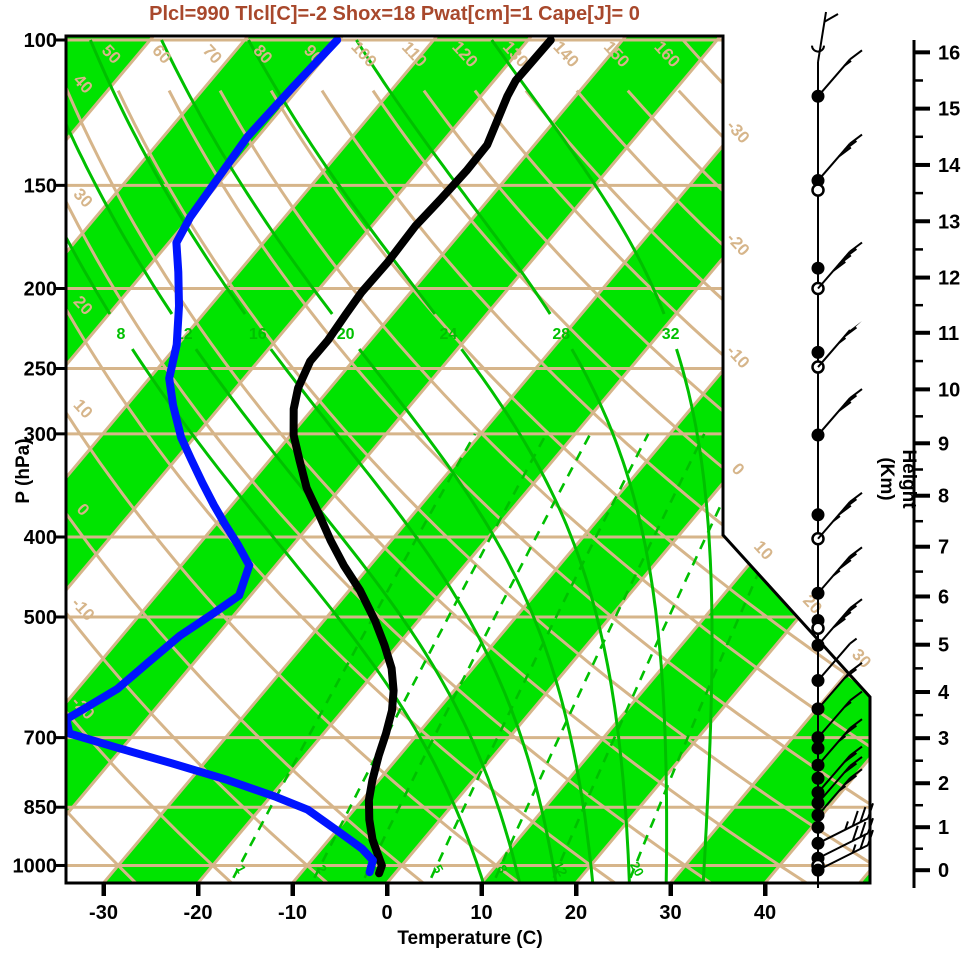 This screenshot has width=961, height=958. Describe the element at coordinates (103, 913) in the screenshot. I see `temperature-tick-label: -30` at that location.